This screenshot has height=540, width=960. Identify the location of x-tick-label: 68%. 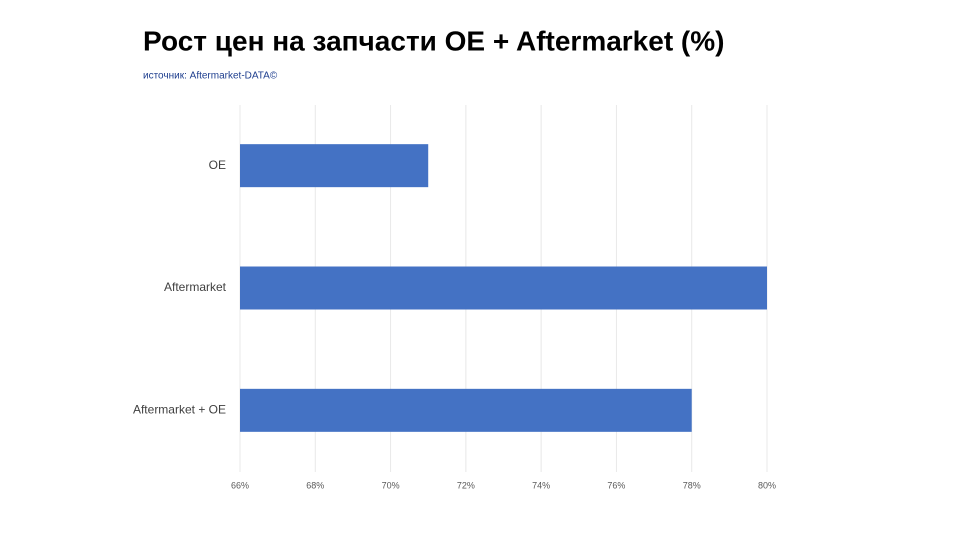
(315, 485).